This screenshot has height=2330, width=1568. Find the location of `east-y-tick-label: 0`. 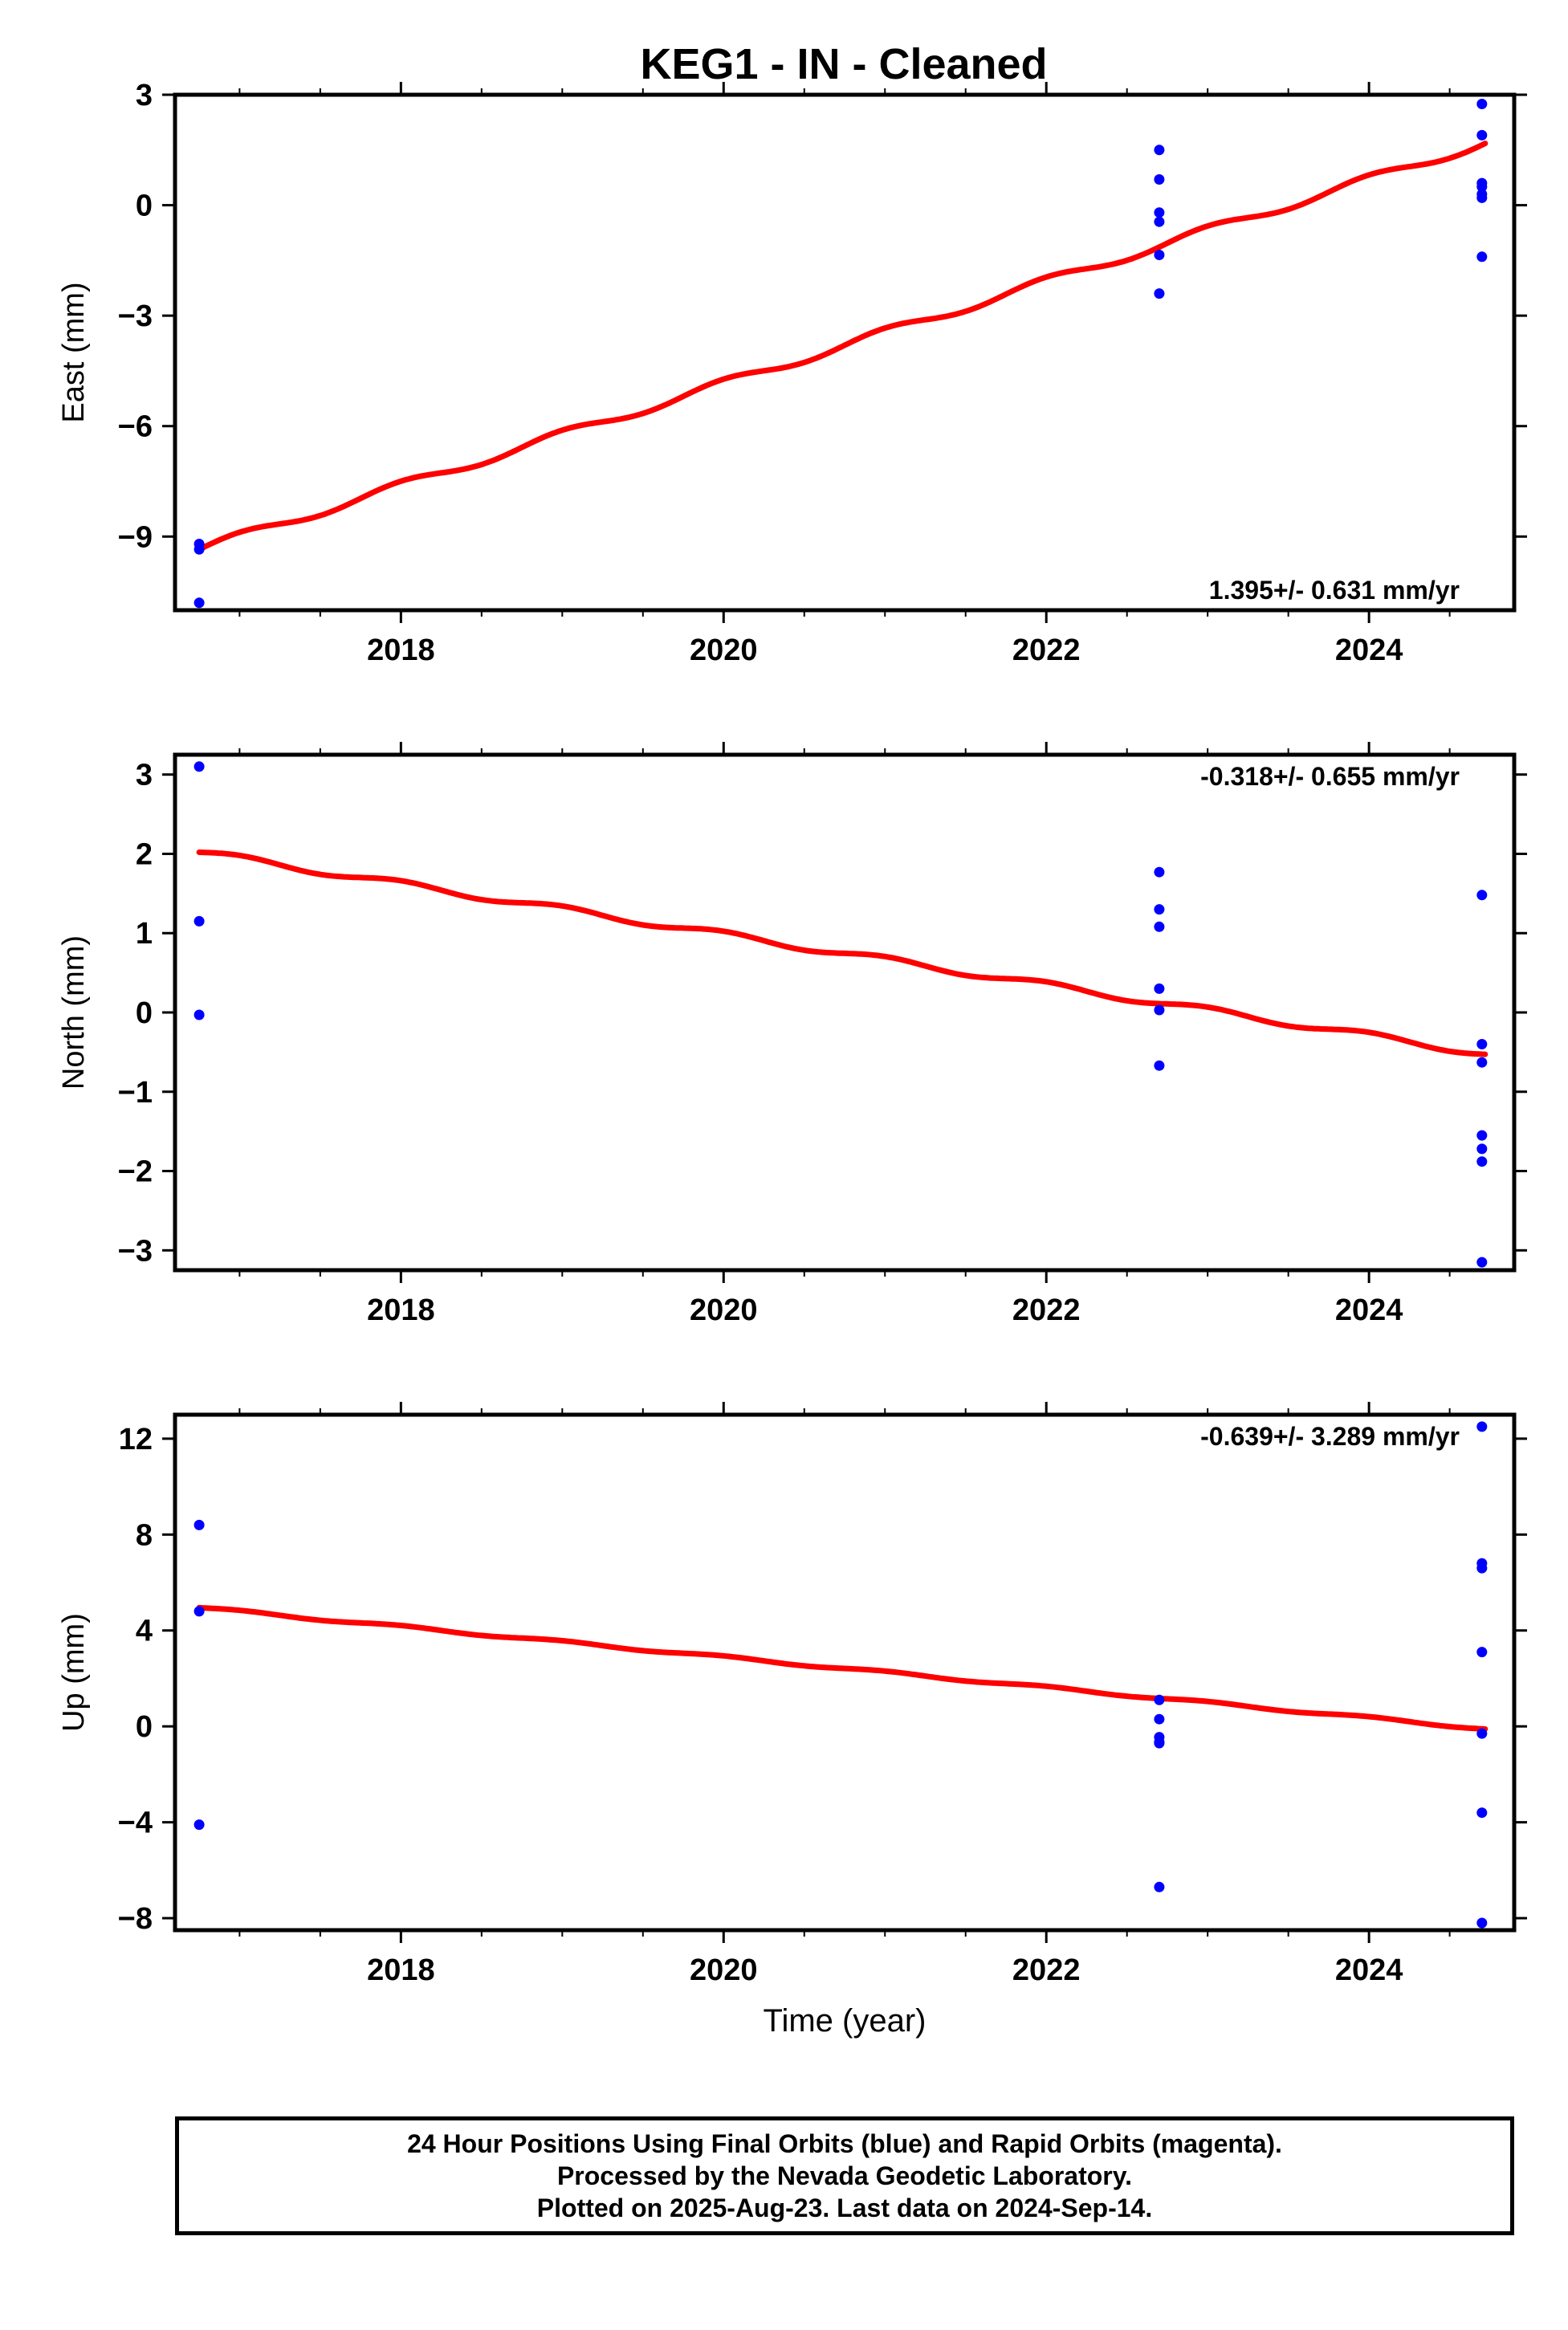

east-y-tick-label: 0 is located at coordinates (144, 206).